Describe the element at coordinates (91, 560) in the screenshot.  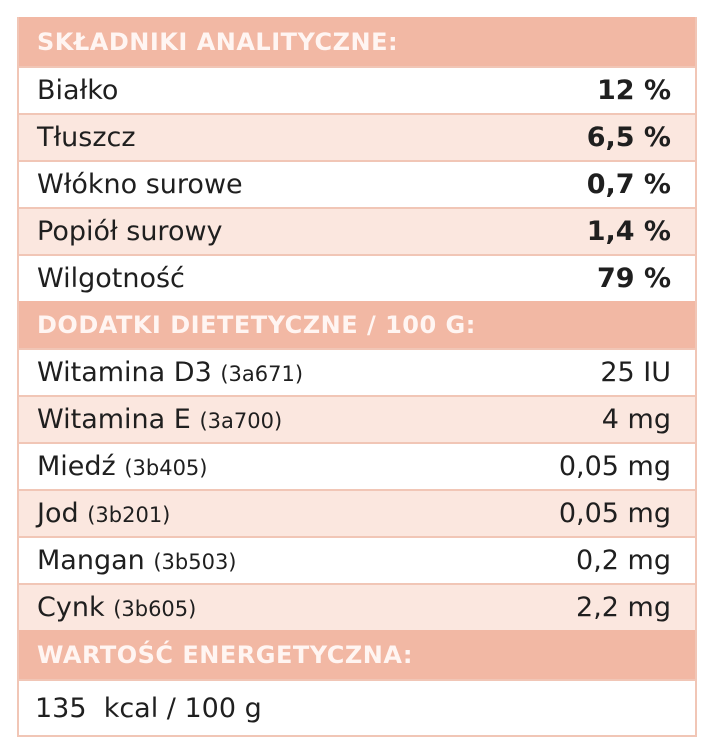
I see `additive-label: Mangan` at that location.